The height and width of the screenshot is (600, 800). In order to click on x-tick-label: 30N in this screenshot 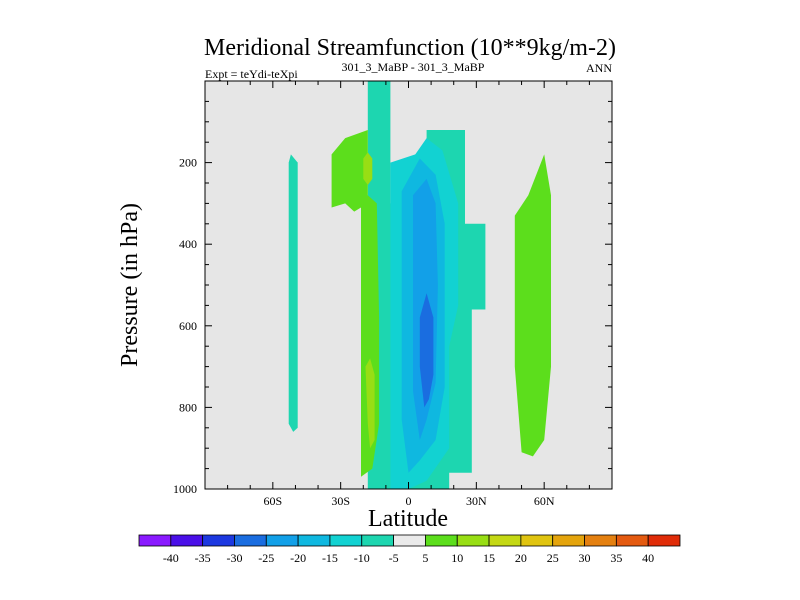, I will do `click(476, 501)`.